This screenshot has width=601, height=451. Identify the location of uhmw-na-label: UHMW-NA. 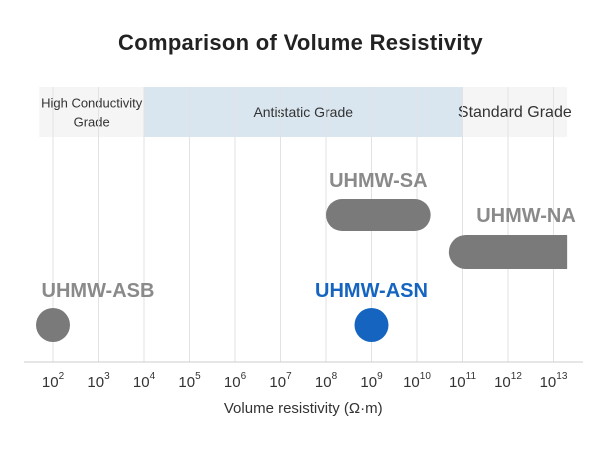
(526, 216).